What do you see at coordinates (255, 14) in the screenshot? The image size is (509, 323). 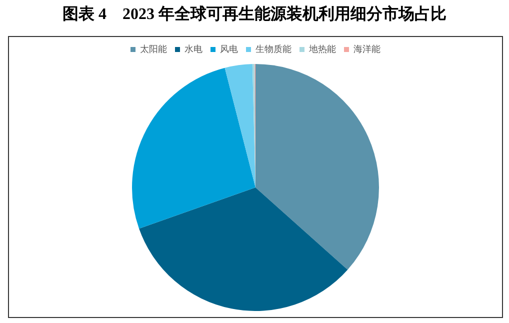 I see `chart-title: 图表 4 2023 年全球可再生能源装机利用细分市场占比` at bounding box center [255, 14].